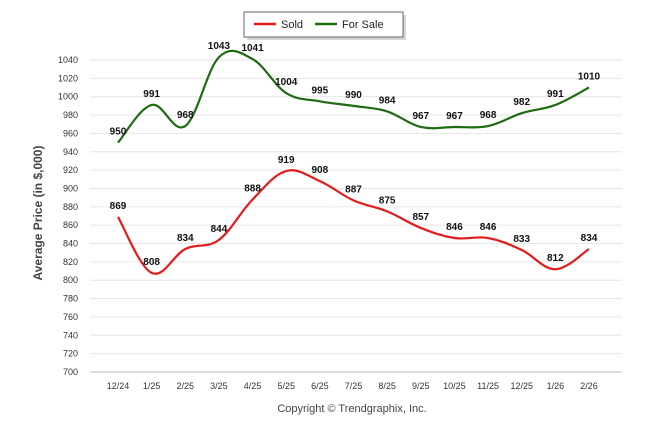 Image resolution: width=646 pixels, height=434 pixels. Describe the element at coordinates (252, 48) in the screenshot. I see `data-label-for-sale: 1041` at that location.